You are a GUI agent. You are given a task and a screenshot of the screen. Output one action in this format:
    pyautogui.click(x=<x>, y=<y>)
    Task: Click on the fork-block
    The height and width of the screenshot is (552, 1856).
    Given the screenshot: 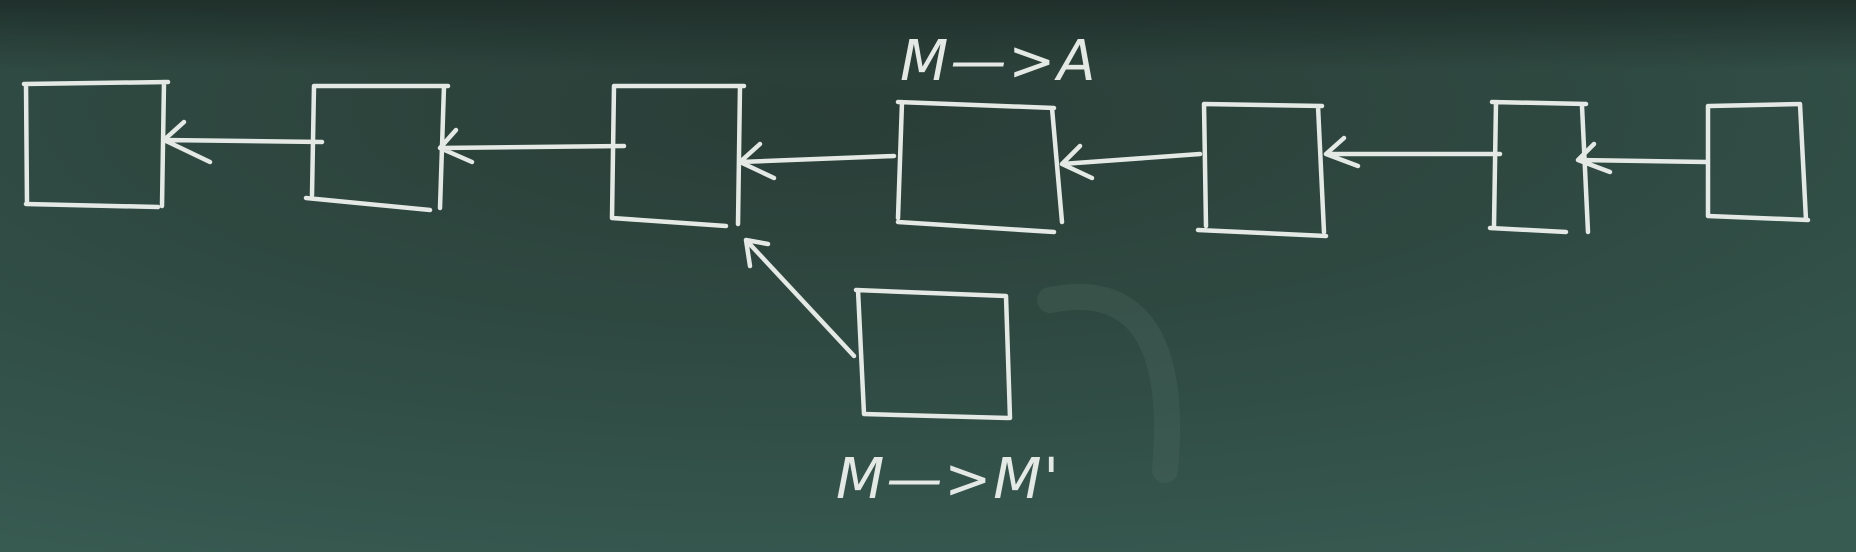 What is the action you would take?
    pyautogui.click(x=933, y=354)
    